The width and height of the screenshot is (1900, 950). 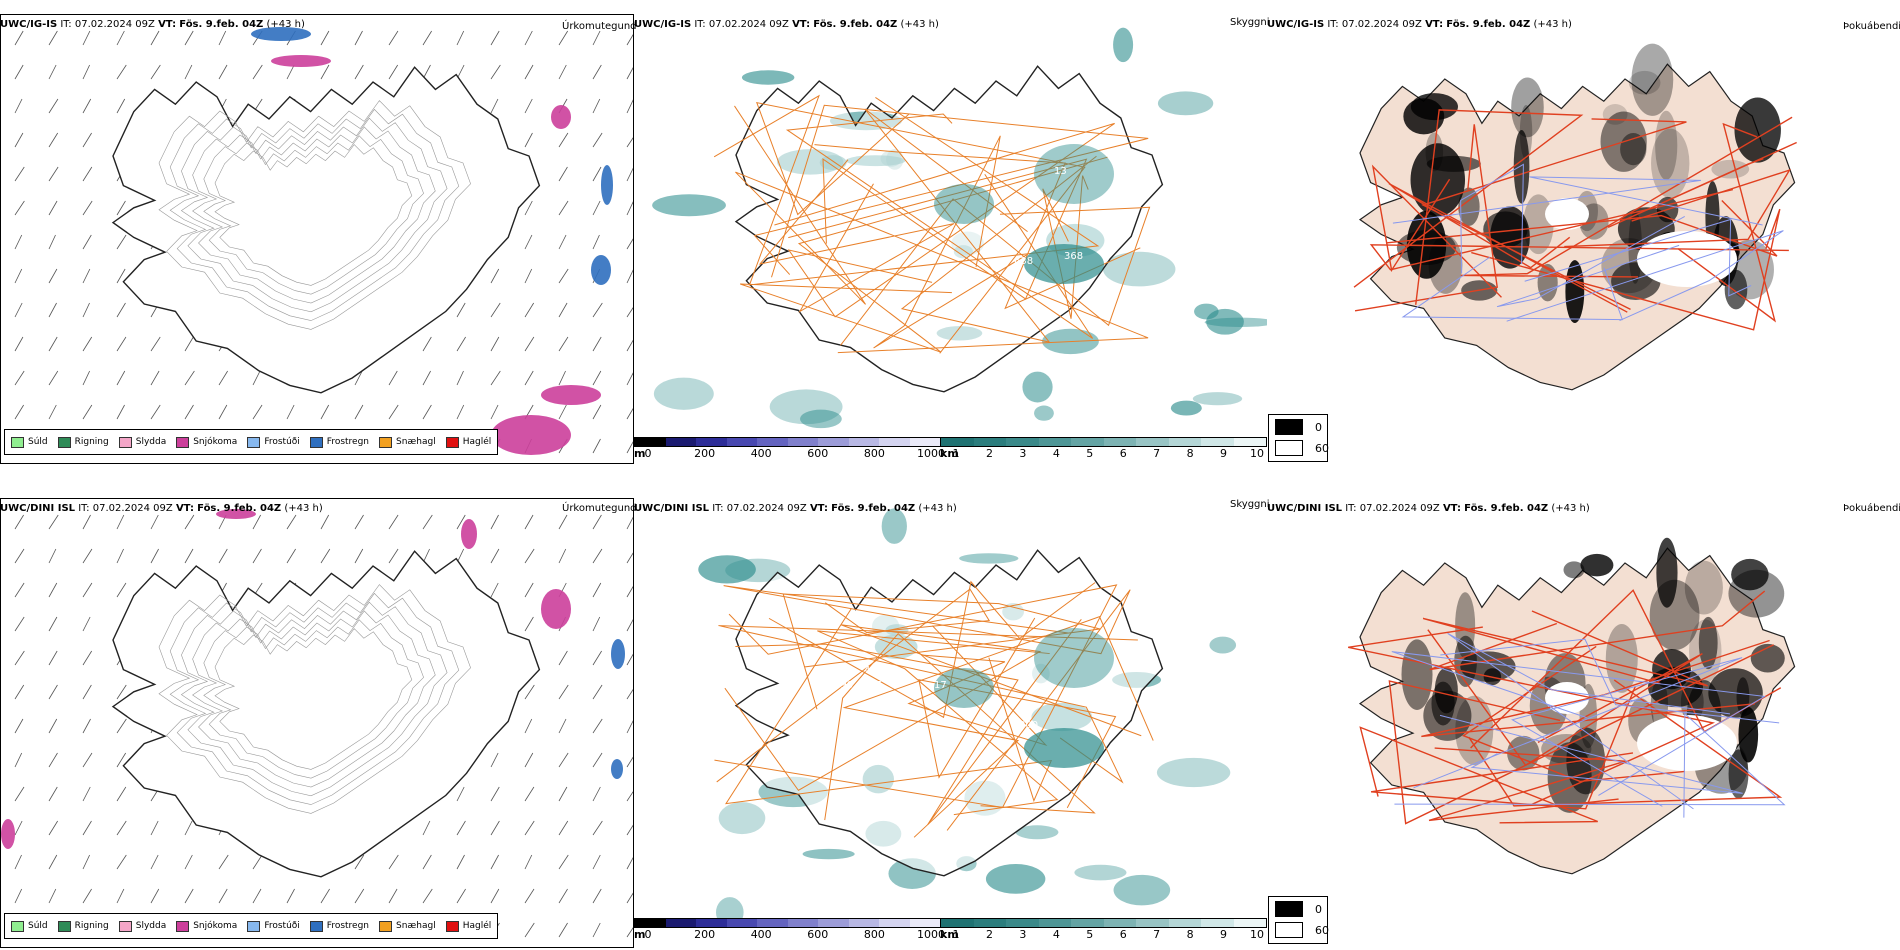 What do you see at coordinates (940, 685) in the screenshot?
I see `cloud-base-label: 17` at bounding box center [940, 685].